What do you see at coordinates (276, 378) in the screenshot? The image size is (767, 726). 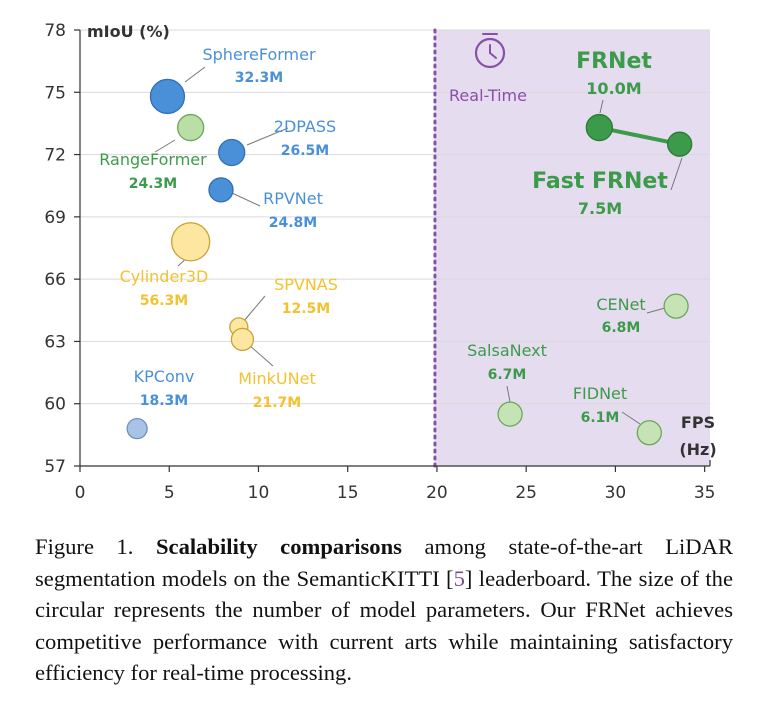 I see `label-minkunet: MinkUNet` at bounding box center [276, 378].